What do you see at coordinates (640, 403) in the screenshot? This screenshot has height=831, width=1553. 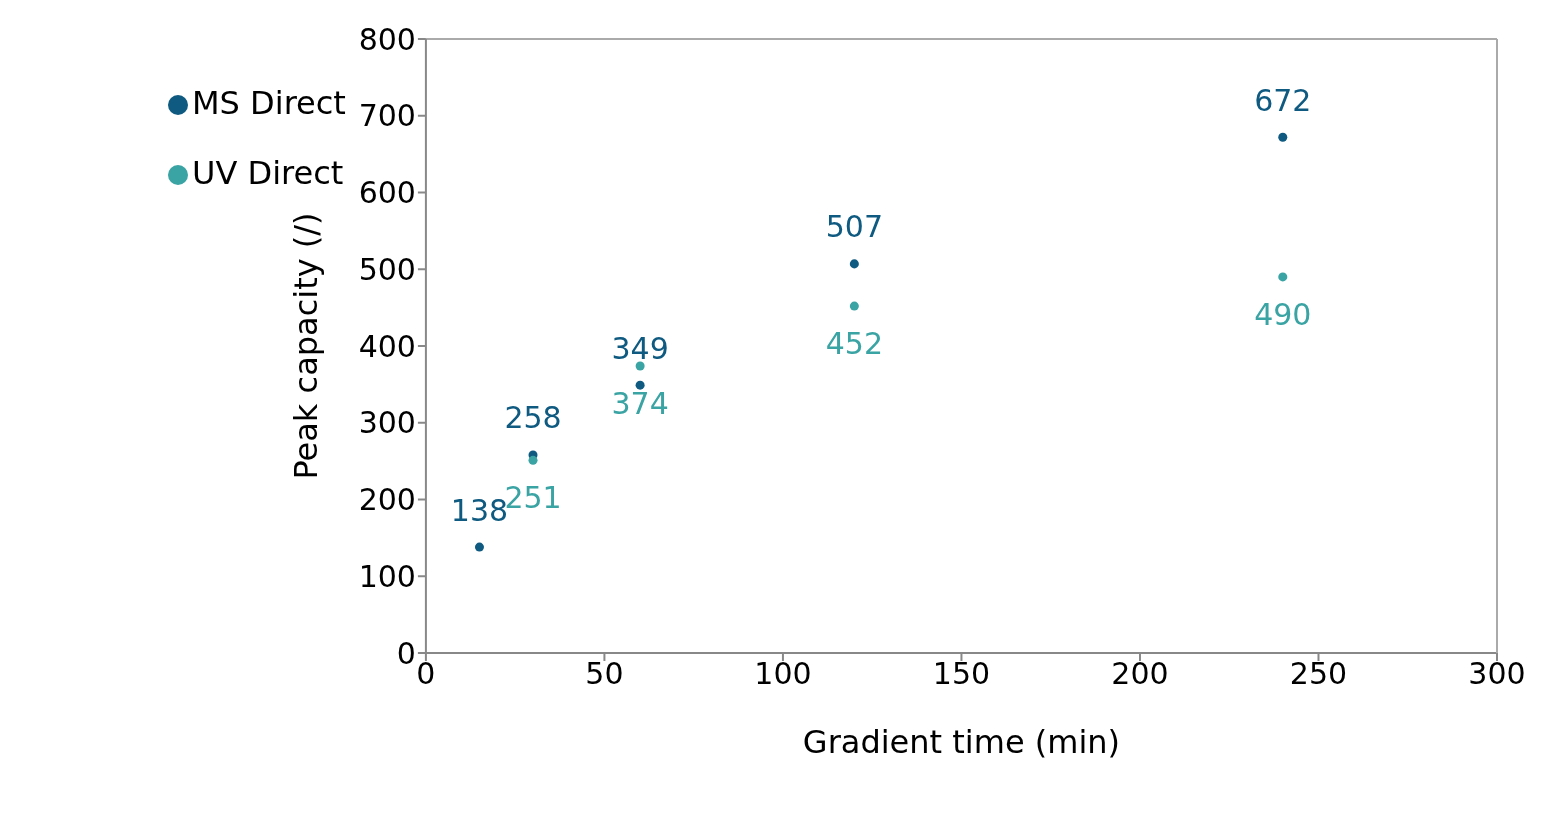 I see `data-label: 374` at bounding box center [640, 403].